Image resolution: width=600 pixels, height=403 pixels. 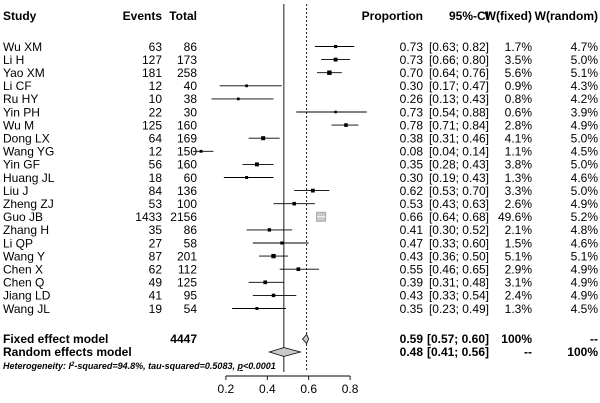 I want to click on study-w-fixed: 2.9%, so click(x=519, y=270).